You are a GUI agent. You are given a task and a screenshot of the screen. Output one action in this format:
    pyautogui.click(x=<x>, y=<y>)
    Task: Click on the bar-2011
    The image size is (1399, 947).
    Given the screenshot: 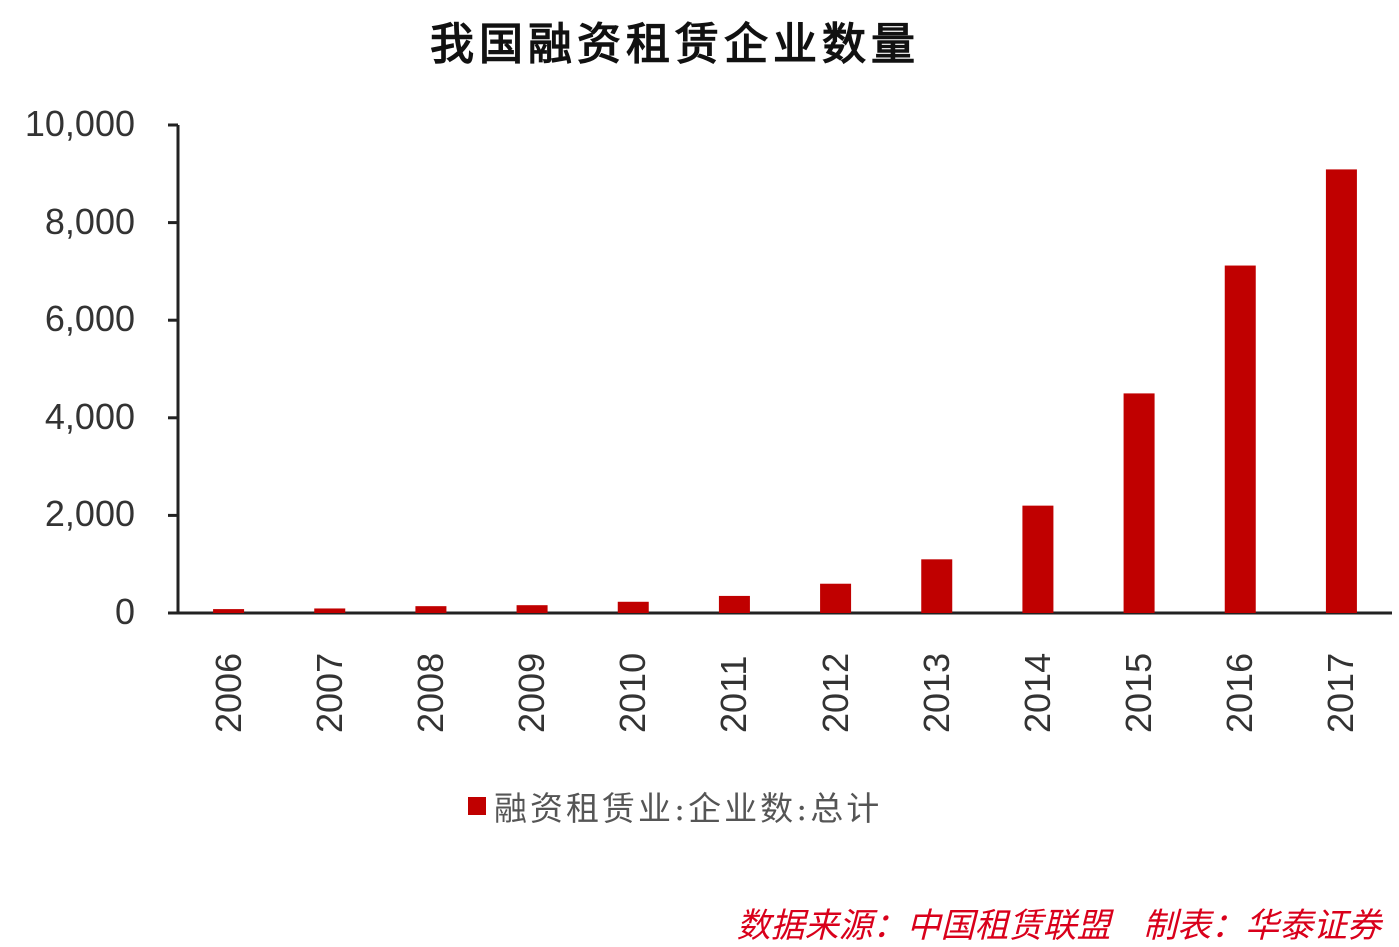 What is the action you would take?
    pyautogui.click(x=734, y=604)
    